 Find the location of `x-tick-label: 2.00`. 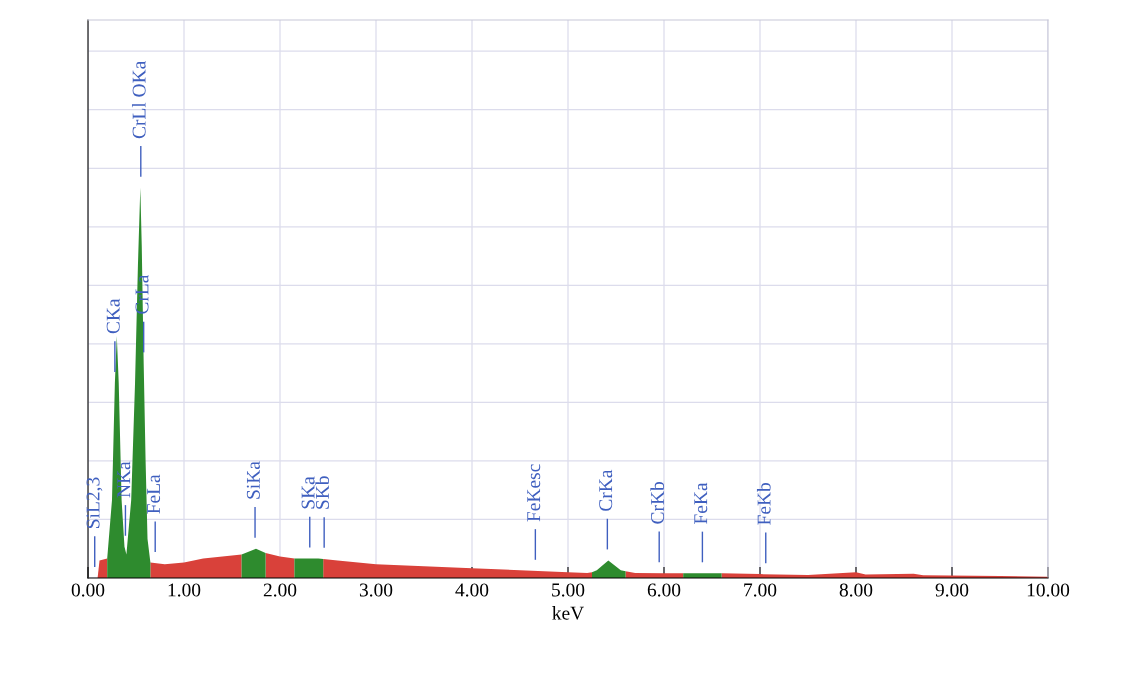

x-tick-label: 2.00 is located at coordinates (280, 590).